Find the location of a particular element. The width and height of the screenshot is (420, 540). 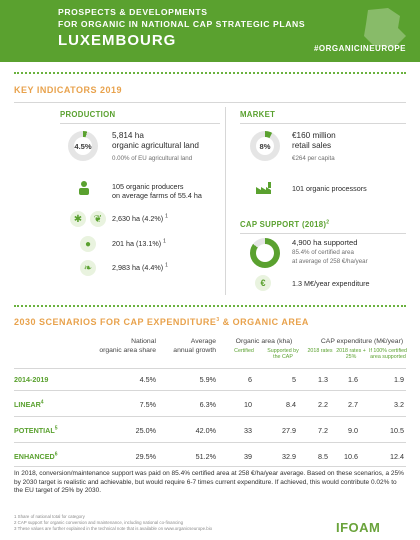

header-national-2: organic area share is located at coordinates (127, 350).